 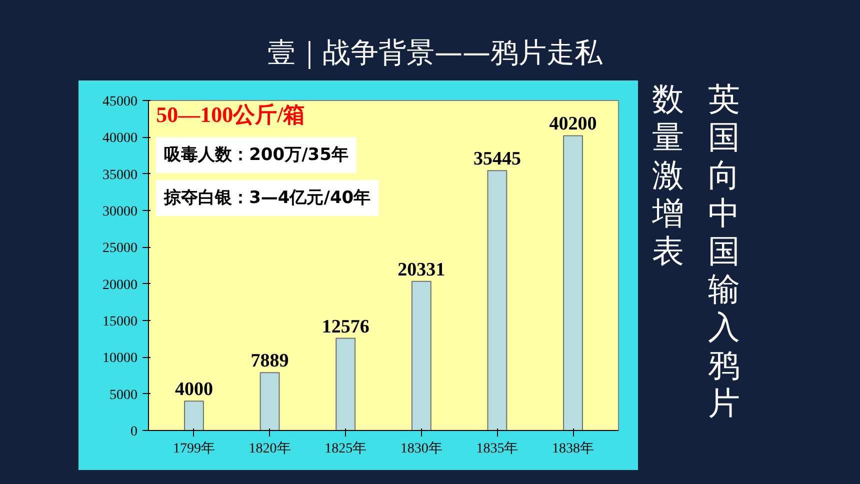 What do you see at coordinates (120, 212) in the screenshot?
I see `y-tick-label: 30000` at bounding box center [120, 212].